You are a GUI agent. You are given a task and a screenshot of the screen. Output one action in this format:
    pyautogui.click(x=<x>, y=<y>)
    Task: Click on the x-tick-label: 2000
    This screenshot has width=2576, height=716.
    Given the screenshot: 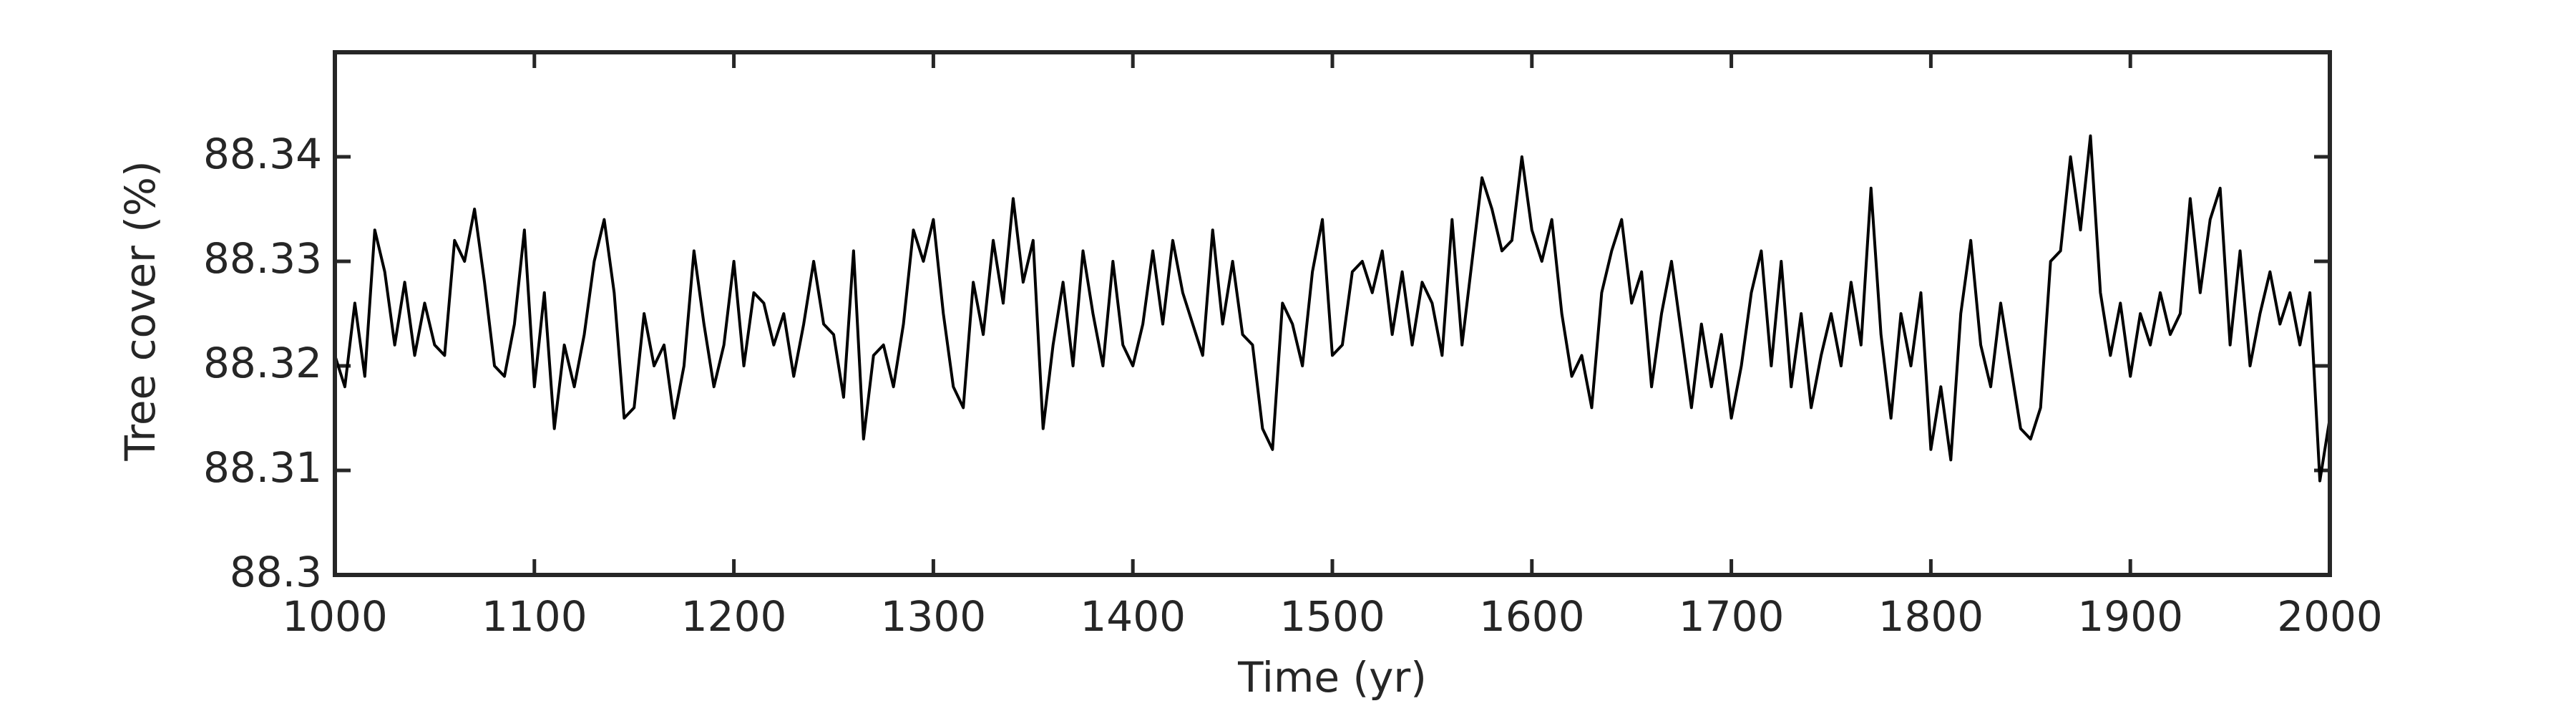 What is the action you would take?
    pyautogui.click(x=2330, y=616)
    